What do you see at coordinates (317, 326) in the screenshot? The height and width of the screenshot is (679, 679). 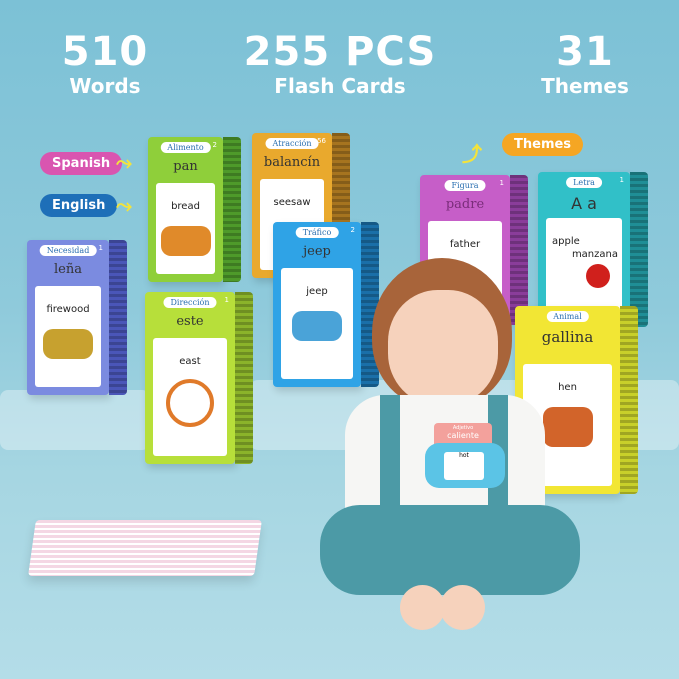 I see `jeep-image` at bounding box center [317, 326].